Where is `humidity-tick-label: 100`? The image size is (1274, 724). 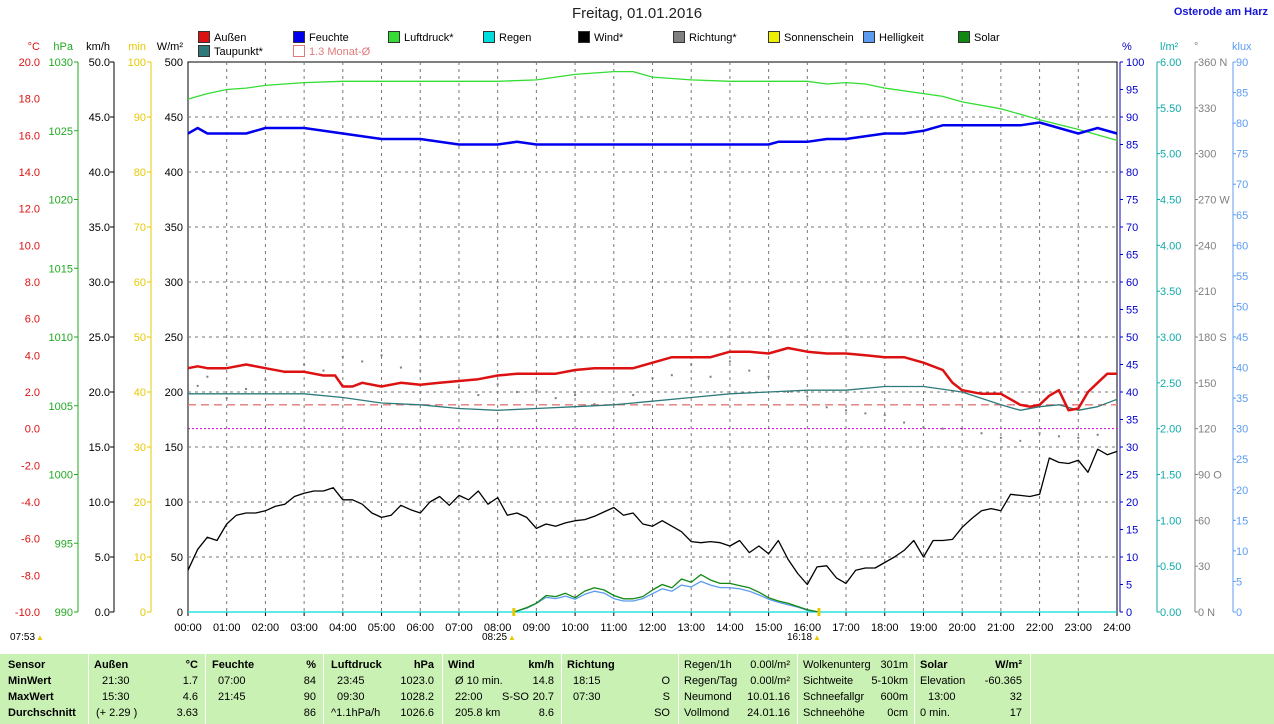 humidity-tick-label: 100 is located at coordinates (1135, 63).